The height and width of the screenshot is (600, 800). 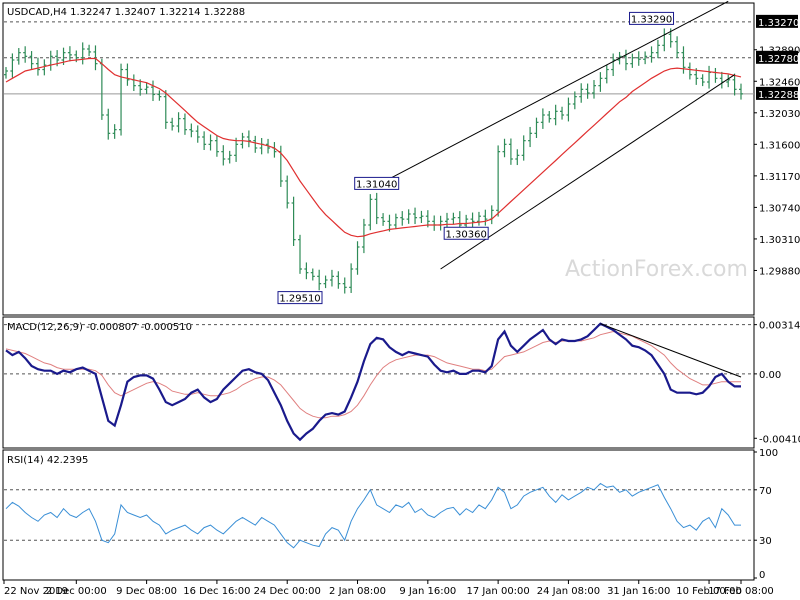 I want to click on y-tick-label: 1.31600, so click(x=779, y=145).